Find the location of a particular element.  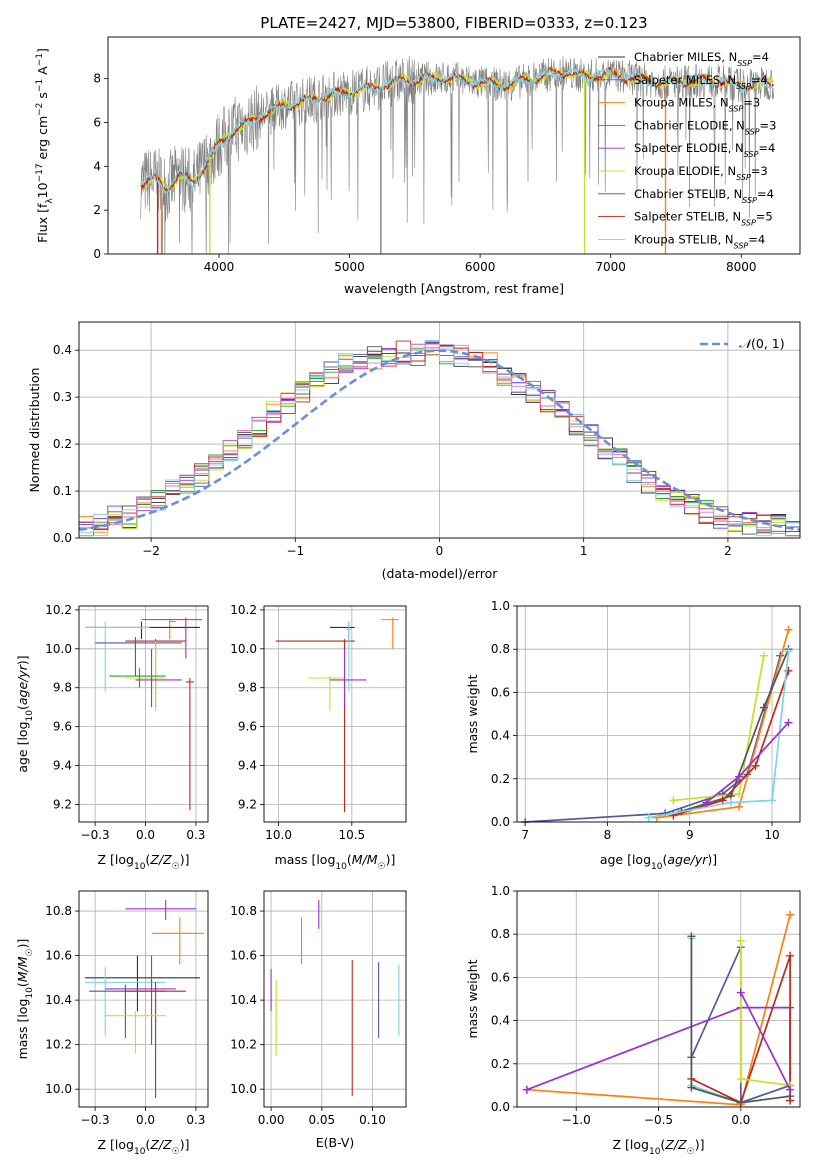

x-tick-label: 7000 is located at coordinates (610, 267).